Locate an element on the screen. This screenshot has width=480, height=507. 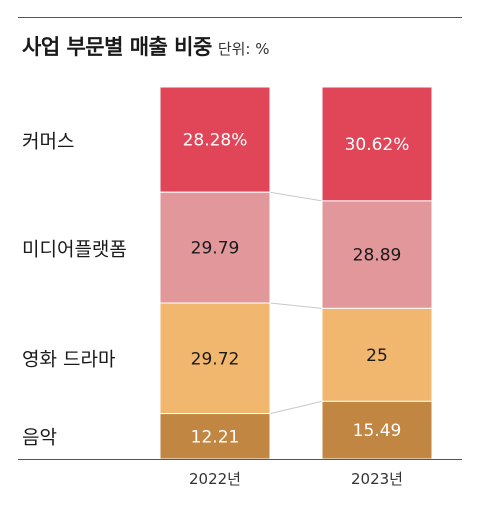
bottom-rule is located at coordinates (240, 459).